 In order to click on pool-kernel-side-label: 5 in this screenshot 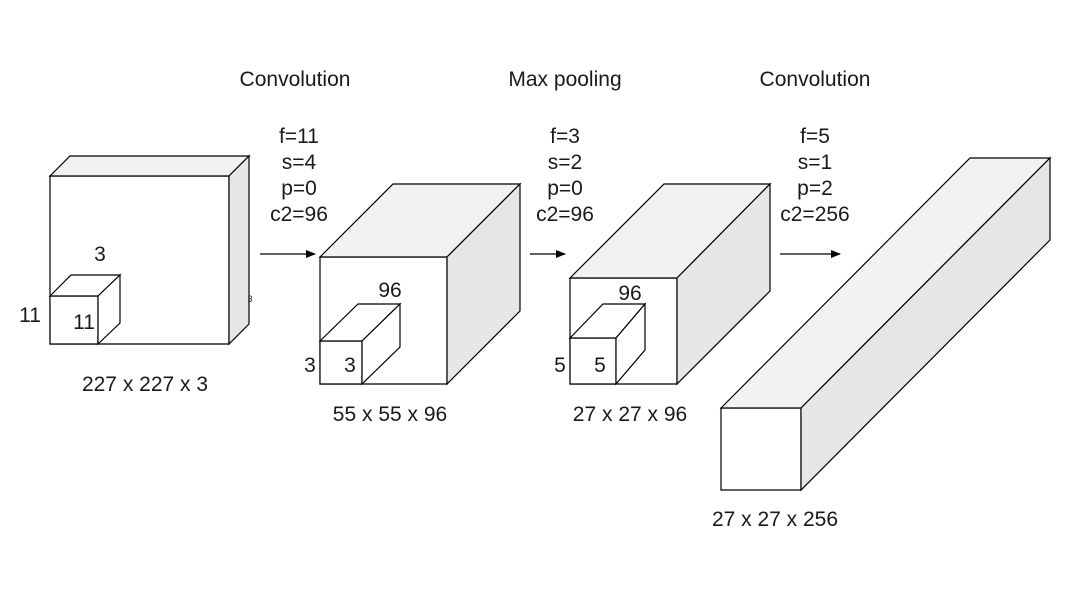, I will do `click(560, 365)`.